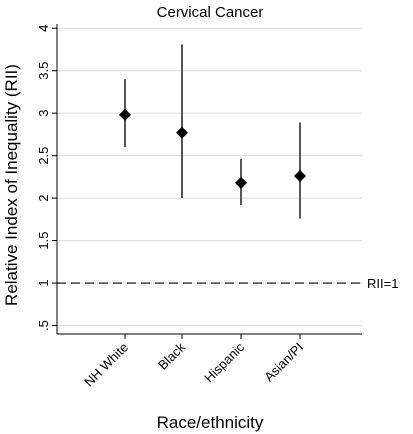 The width and height of the screenshot is (413, 434). What do you see at coordinates (43, 156) in the screenshot?
I see `y-tick-label-4: 2.5` at bounding box center [43, 156].